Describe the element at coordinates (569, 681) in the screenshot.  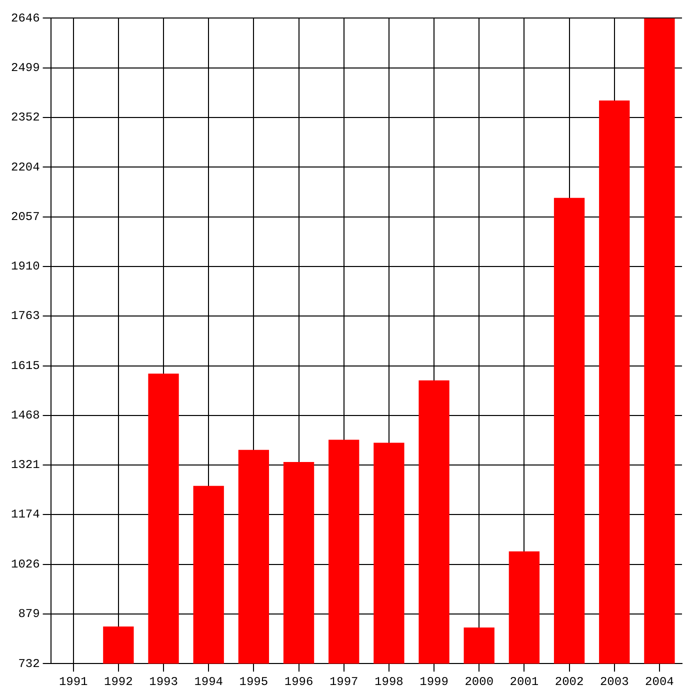
I see `x-tick-label: 2002` at that location.